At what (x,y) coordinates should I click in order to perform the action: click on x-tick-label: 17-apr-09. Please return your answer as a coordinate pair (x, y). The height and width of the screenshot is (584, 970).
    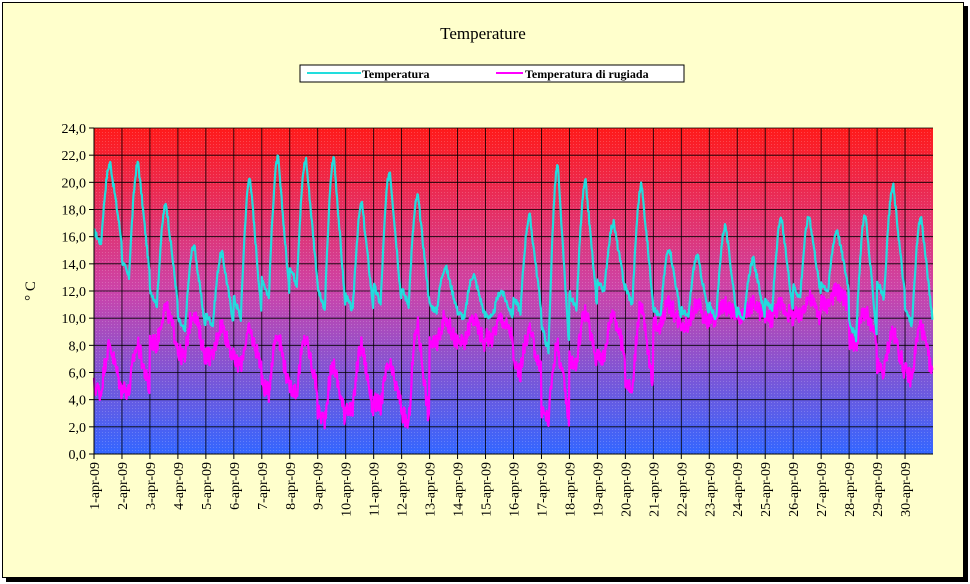
    Looking at the image, I should click on (542, 489).